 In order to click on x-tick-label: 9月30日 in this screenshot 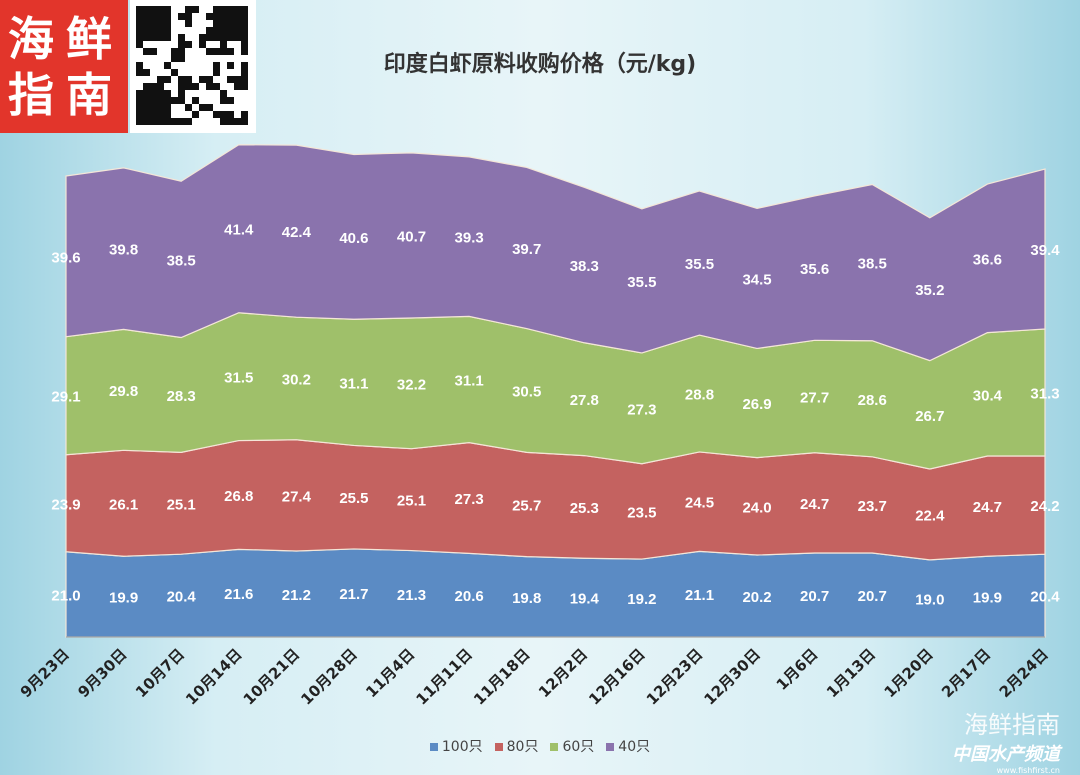, I will do `click(102, 673)`.